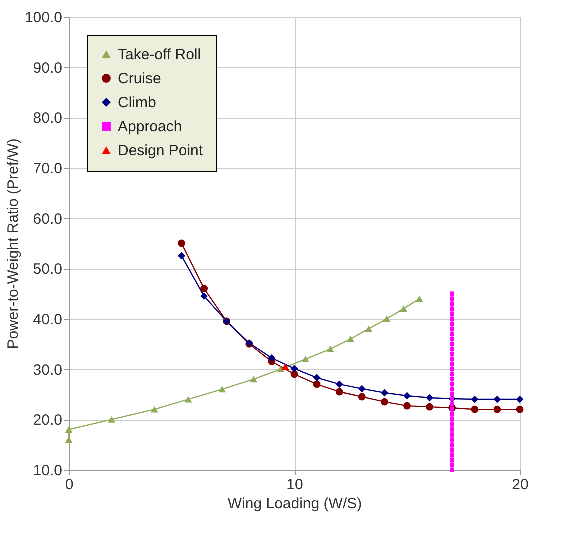 This screenshot has height=535, width=574. I want to click on y-tick-label: 50.0, so click(47, 269).